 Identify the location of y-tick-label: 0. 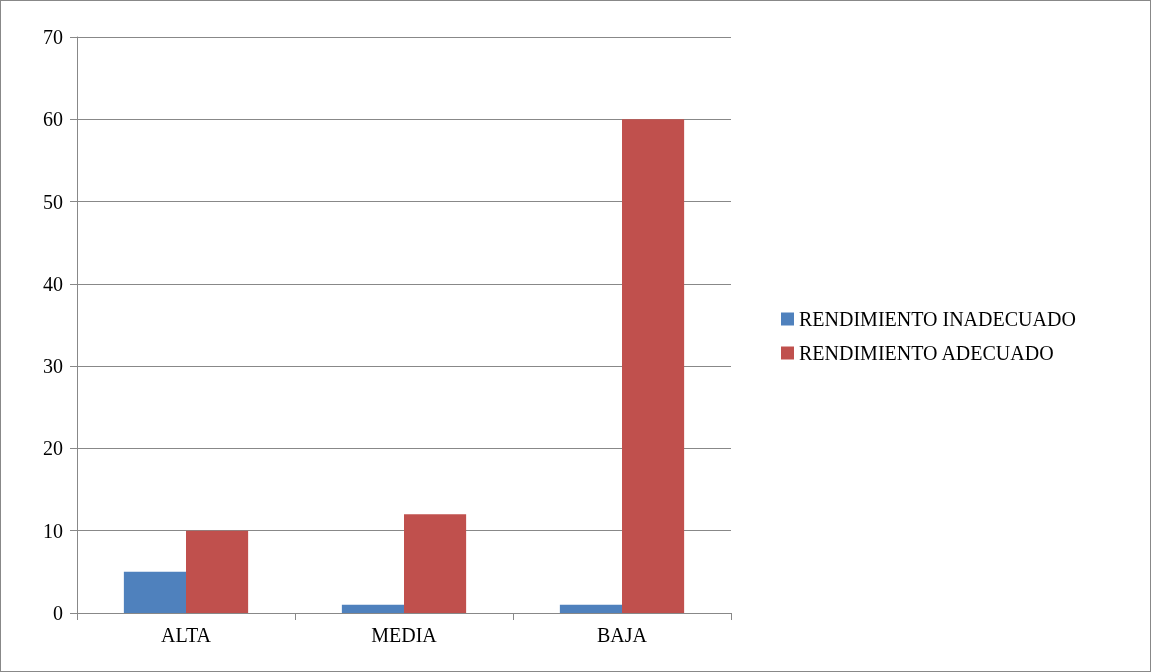
(58, 613).